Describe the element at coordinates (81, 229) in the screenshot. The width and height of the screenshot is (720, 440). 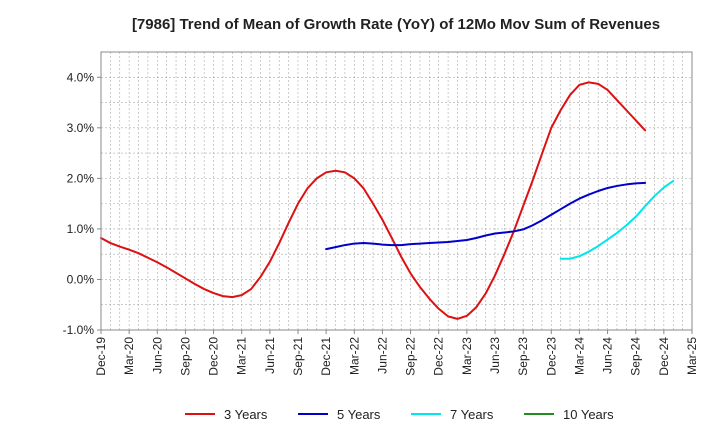
I see `y-tick-label: 1.0%` at that location.